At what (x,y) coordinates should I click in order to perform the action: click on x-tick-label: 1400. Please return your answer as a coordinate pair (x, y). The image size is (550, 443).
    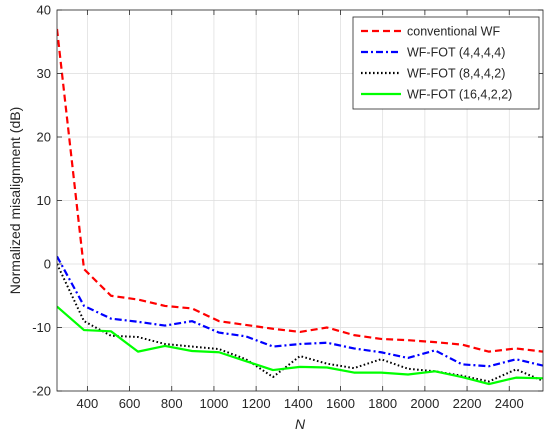
    Looking at the image, I should click on (298, 403).